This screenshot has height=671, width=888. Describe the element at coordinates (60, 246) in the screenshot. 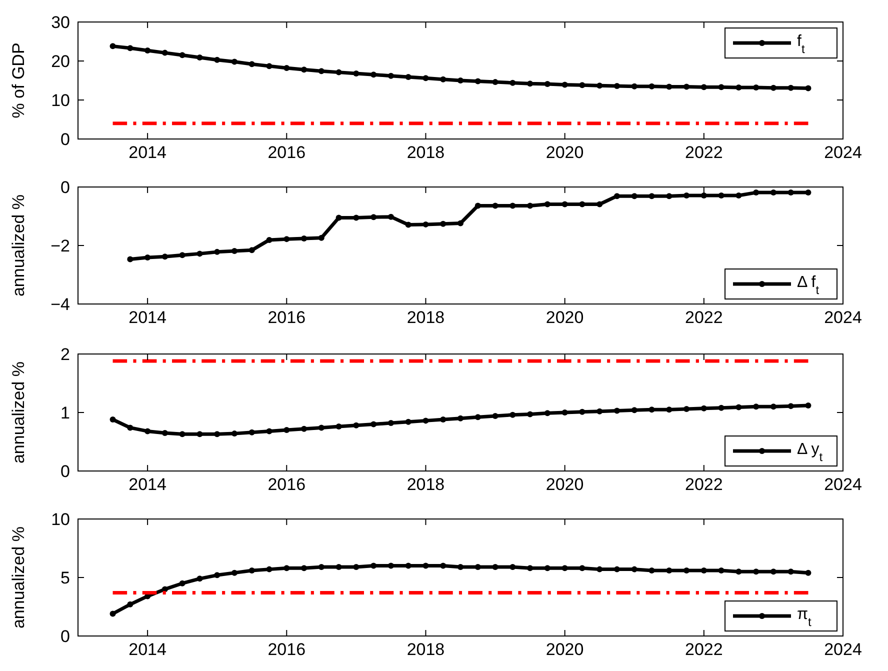

I see `y-tick-label: −2` at that location.